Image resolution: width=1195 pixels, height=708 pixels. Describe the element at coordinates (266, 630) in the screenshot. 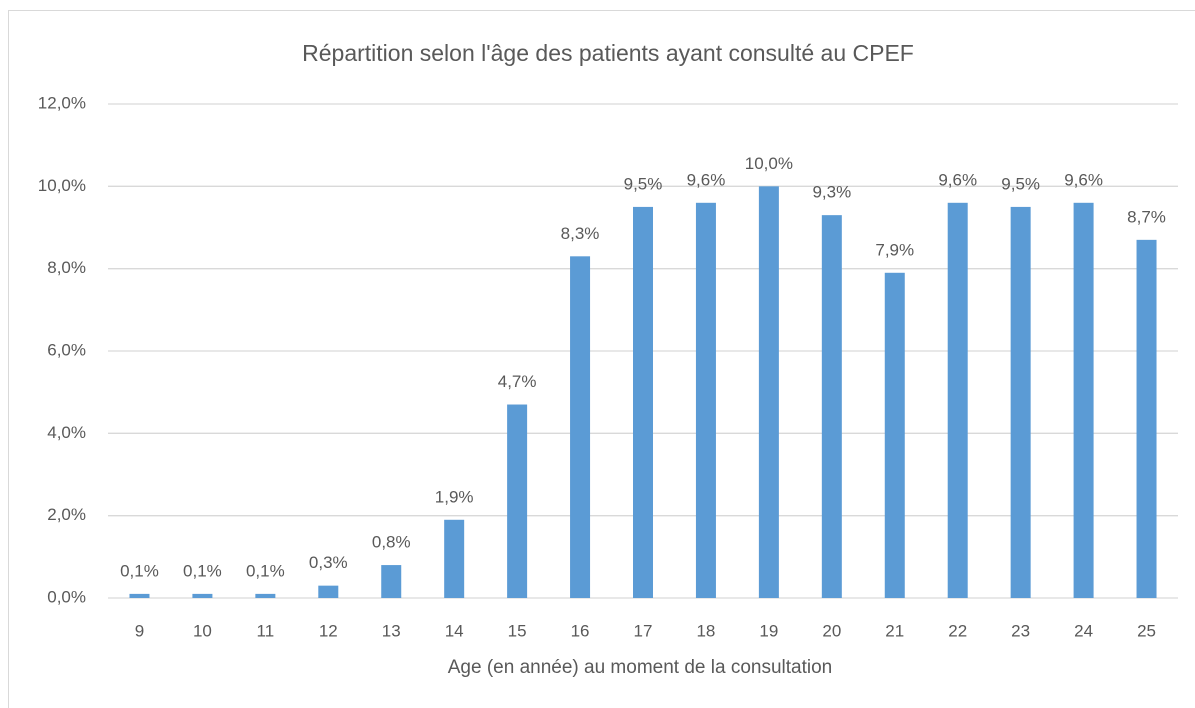

I see `x-tick-label: 11` at that location.